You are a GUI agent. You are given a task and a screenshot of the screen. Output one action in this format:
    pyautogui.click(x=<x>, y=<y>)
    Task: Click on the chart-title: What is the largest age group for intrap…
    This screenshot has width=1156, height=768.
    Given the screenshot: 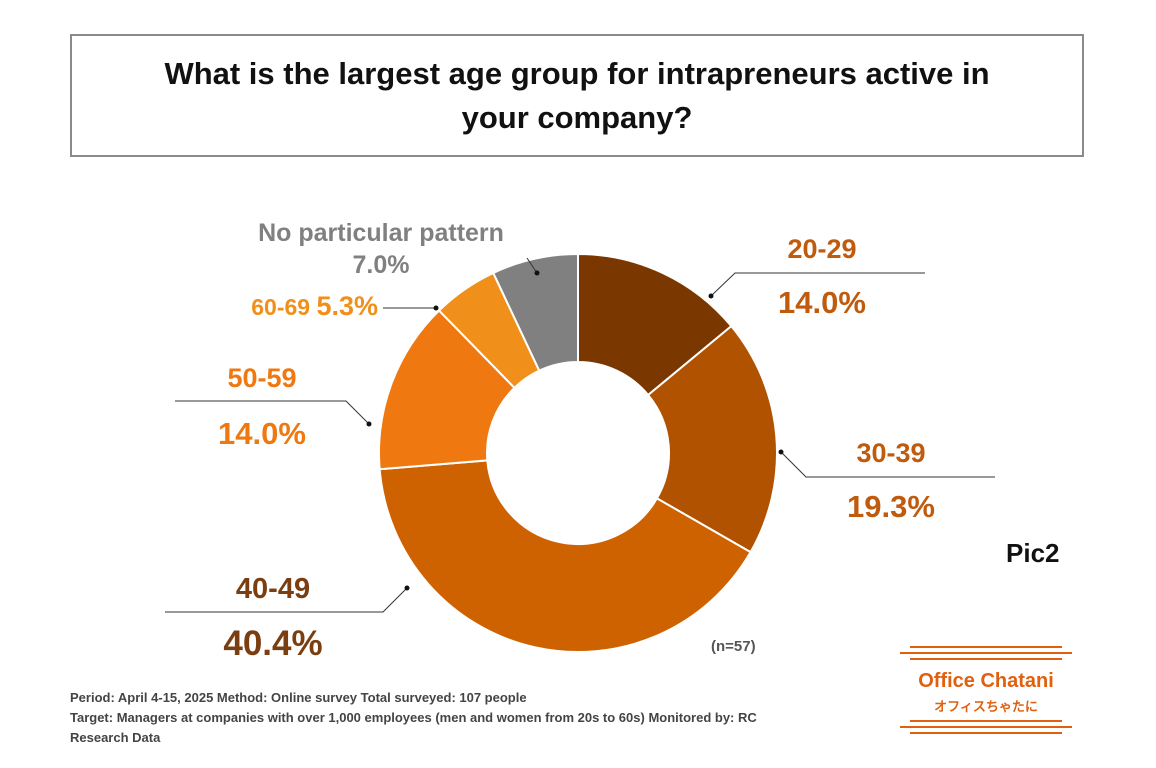 What is the action you would take?
    pyautogui.click(x=577, y=95)
    